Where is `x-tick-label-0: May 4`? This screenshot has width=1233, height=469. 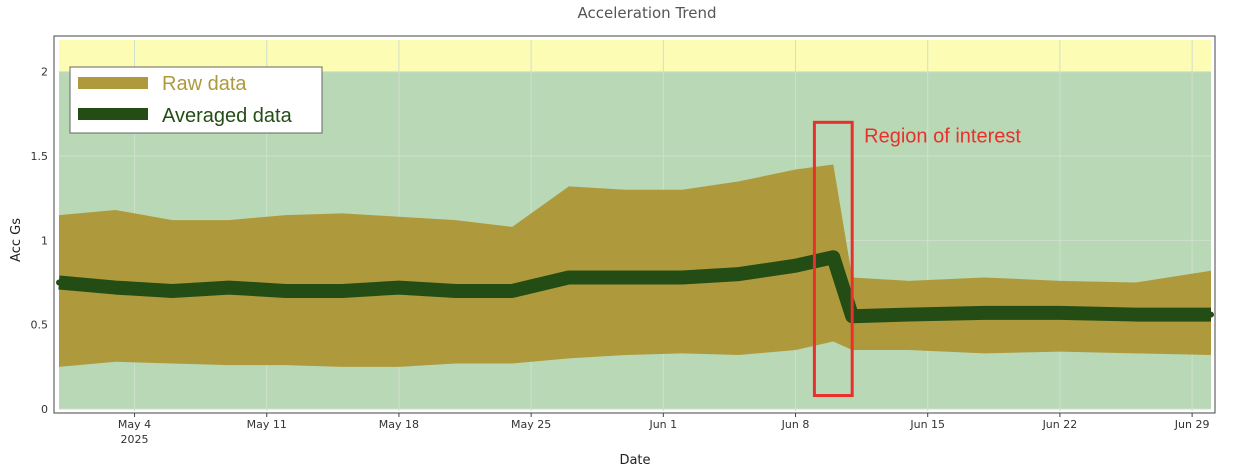
x-tick-label-0: May 4 is located at coordinates (134, 424).